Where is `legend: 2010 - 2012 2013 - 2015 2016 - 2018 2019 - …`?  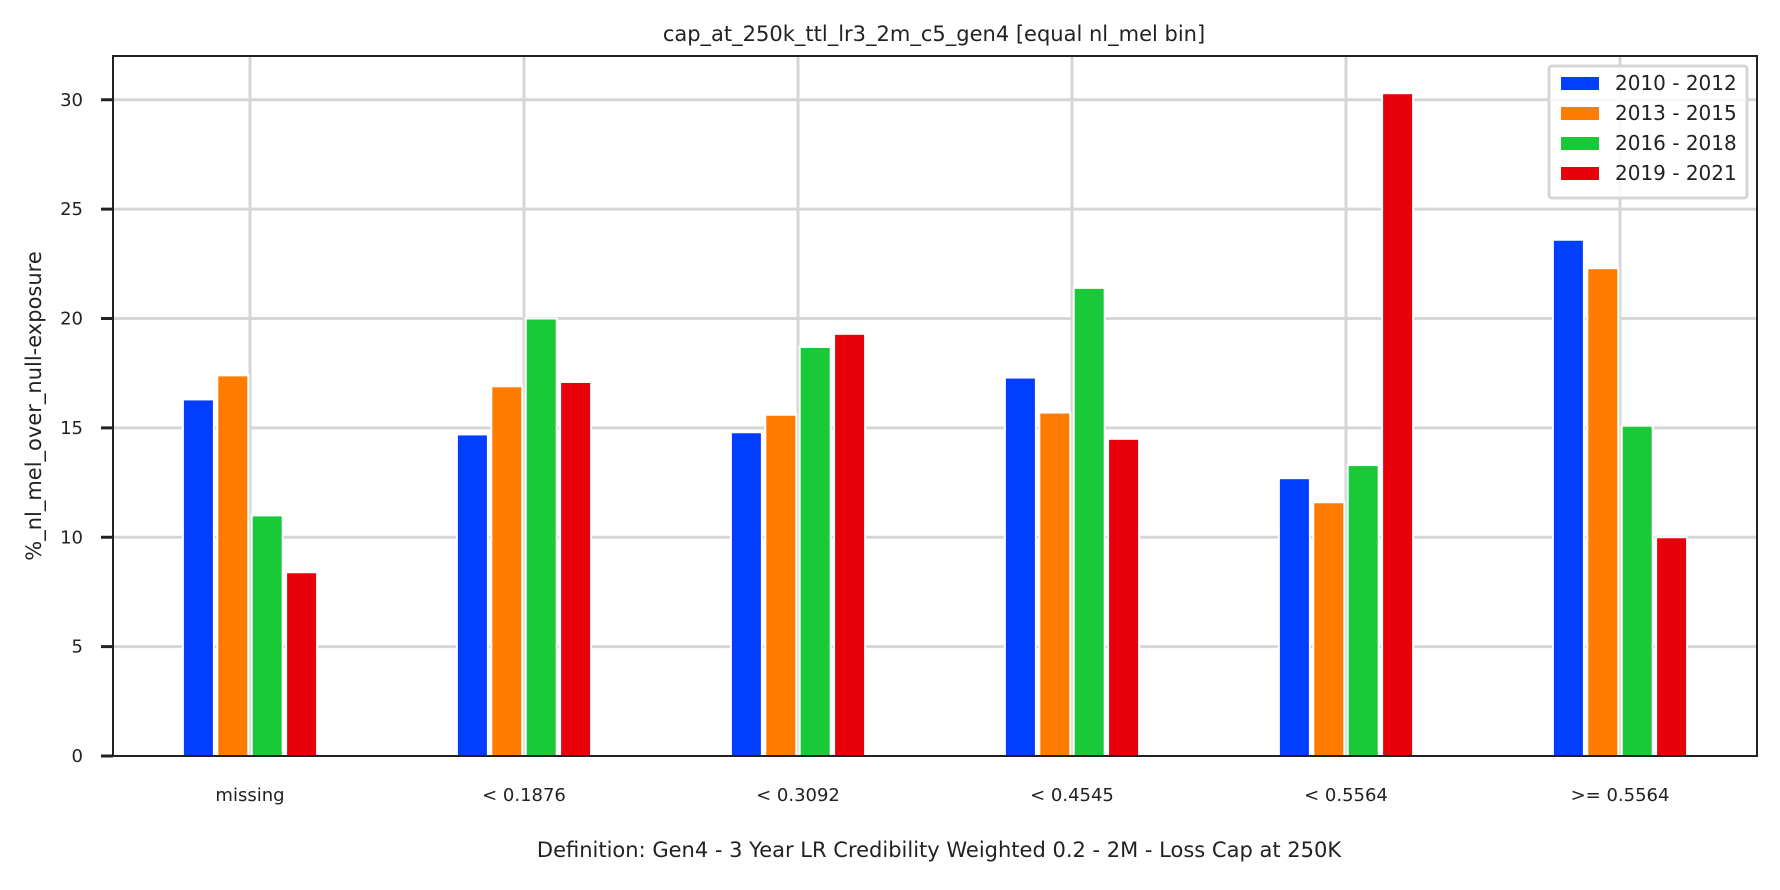 legend: 2010 - 2012 2013 - 2015 2016 - 2018 2019 - … is located at coordinates (1648, 132).